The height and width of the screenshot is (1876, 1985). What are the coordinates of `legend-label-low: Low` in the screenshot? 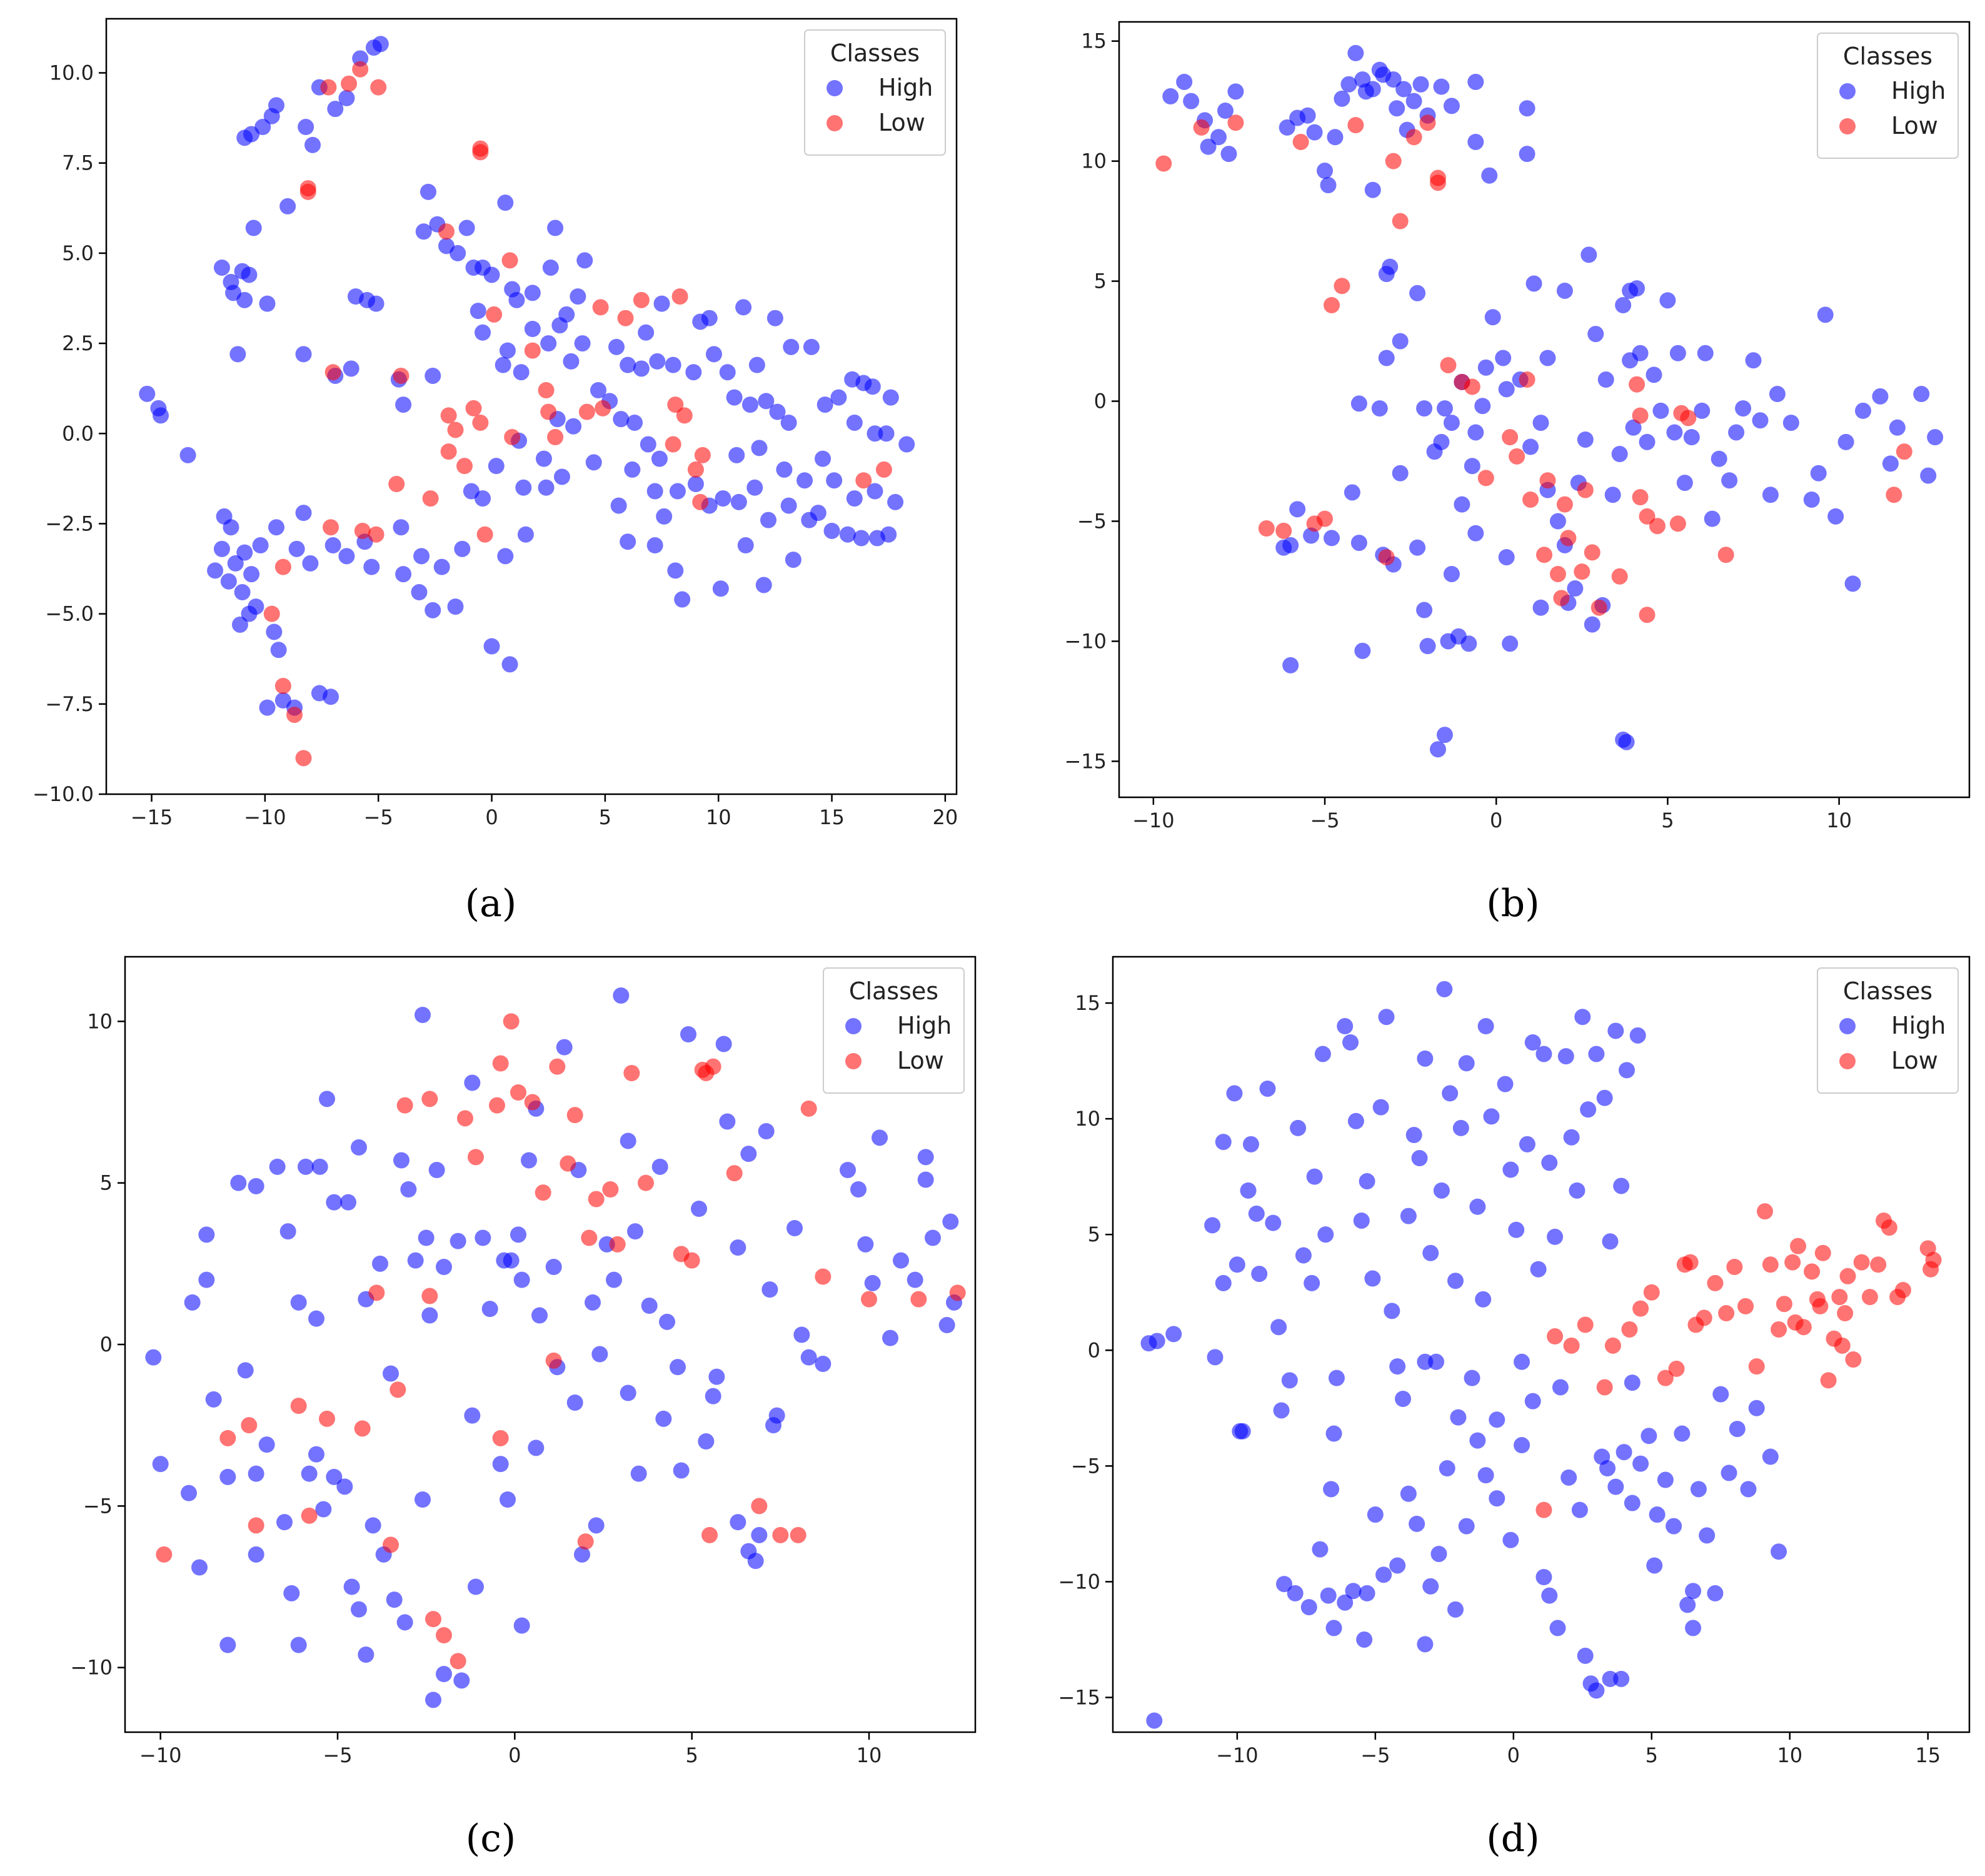 It's located at (920, 1060).